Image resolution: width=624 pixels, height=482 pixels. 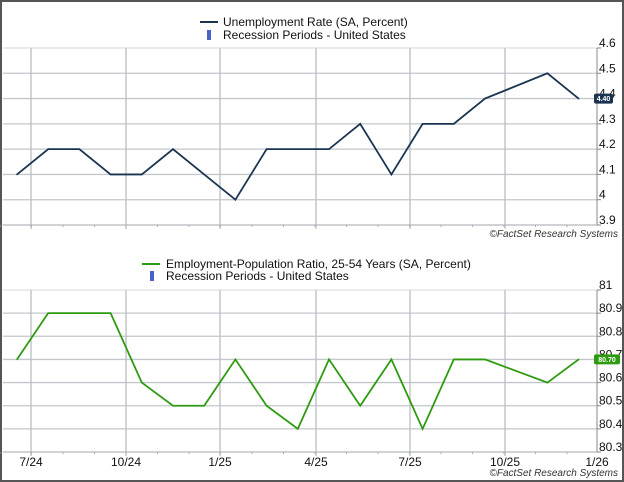 What do you see at coordinates (152, 276) in the screenshot?
I see `bottom-legend-recession-swatch` at bounding box center [152, 276].